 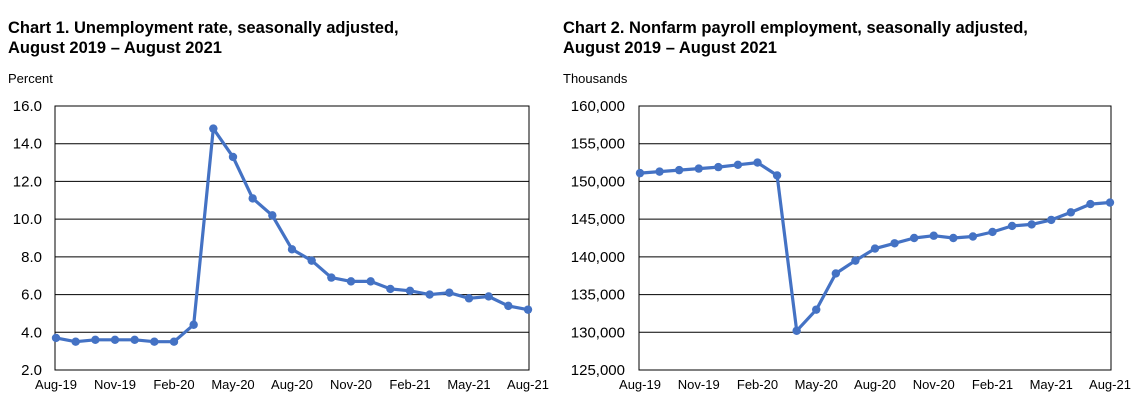 I want to click on y-tick-label: 135,000, so click(x=598, y=295).